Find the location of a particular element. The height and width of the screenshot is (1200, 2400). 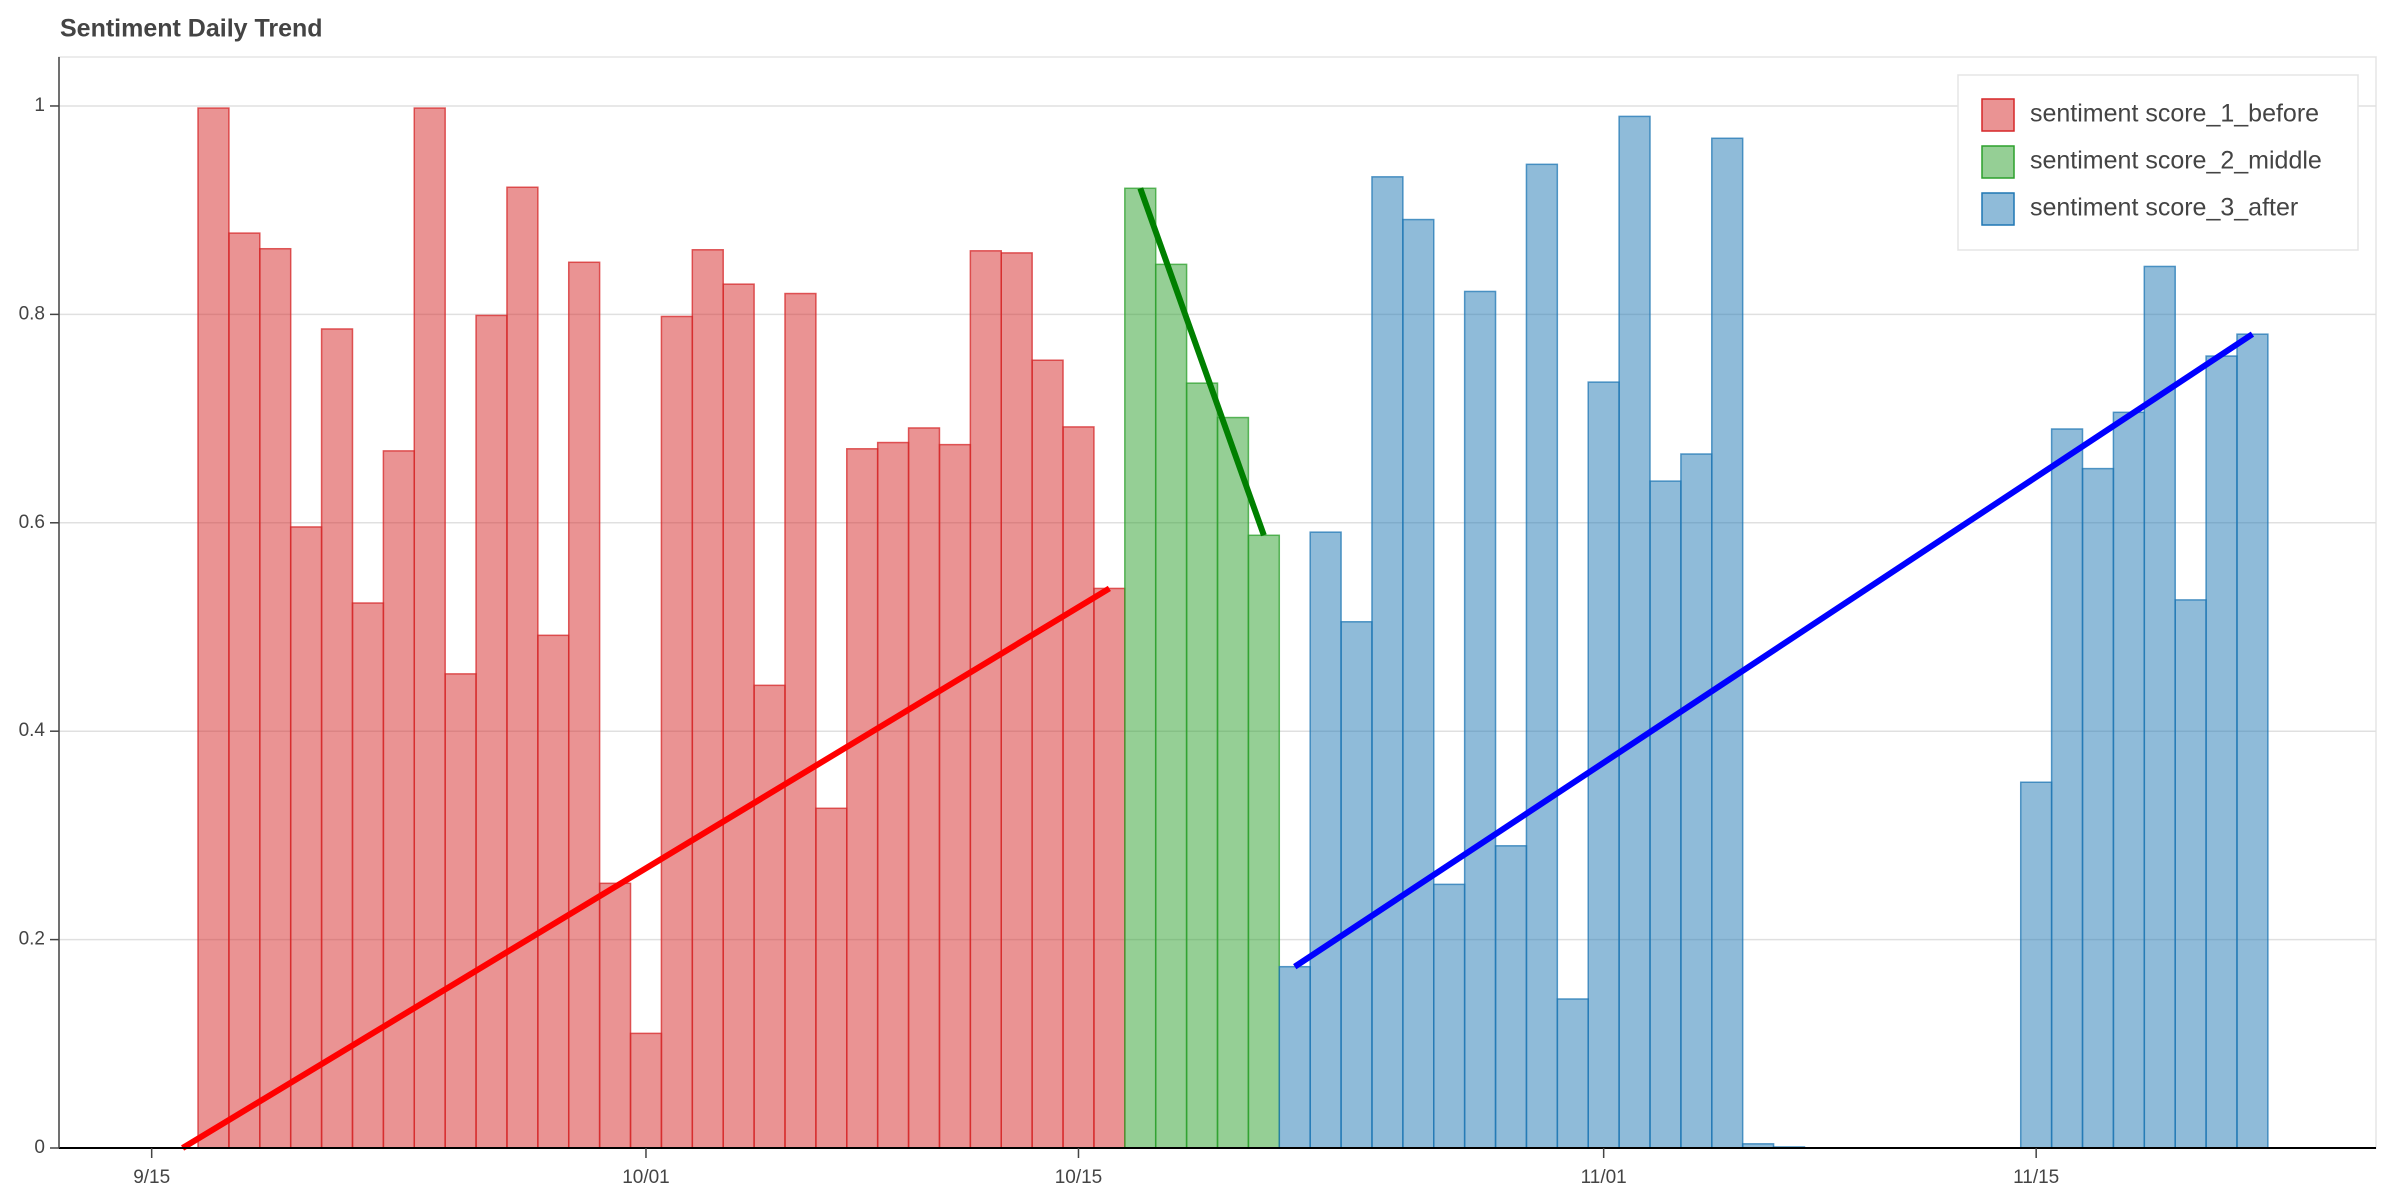

x-tick-label: 11/15 is located at coordinates (2036, 1177).